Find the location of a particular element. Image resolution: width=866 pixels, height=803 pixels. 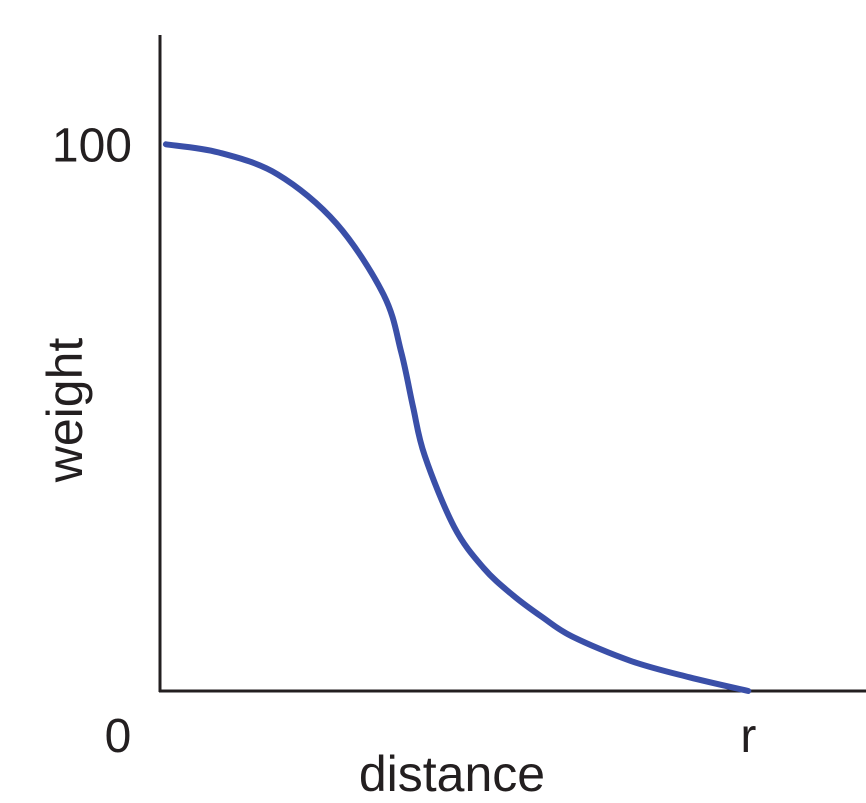

x-tick-label: 0 is located at coordinates (118, 736).